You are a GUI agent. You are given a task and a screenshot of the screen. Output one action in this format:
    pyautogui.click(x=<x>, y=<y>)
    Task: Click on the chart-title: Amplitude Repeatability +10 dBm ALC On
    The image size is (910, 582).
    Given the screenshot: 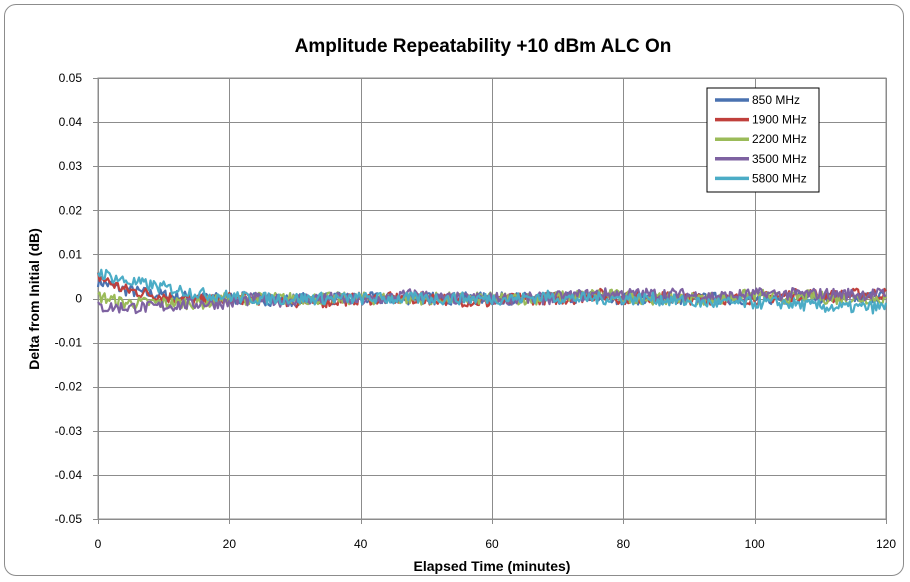 What is the action you would take?
    pyautogui.click(x=483, y=46)
    